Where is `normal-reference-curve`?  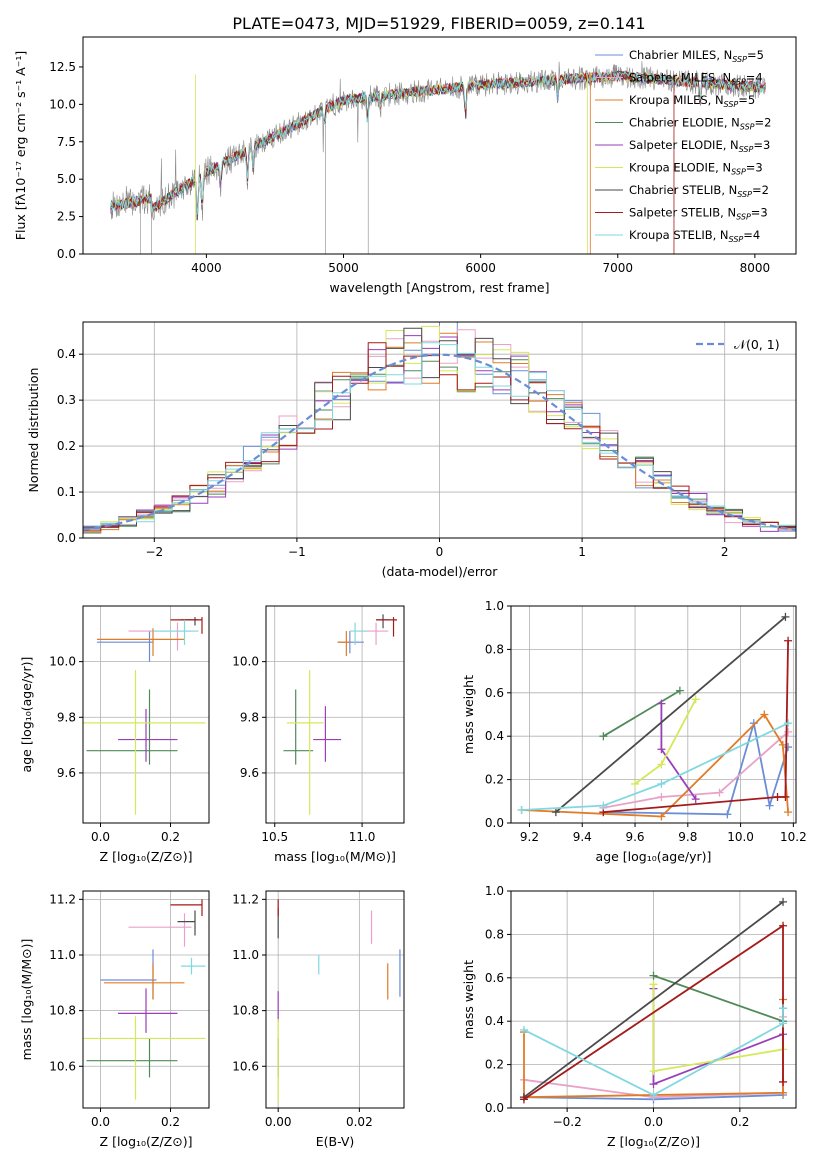 normal-reference-curve is located at coordinates (439, 442).